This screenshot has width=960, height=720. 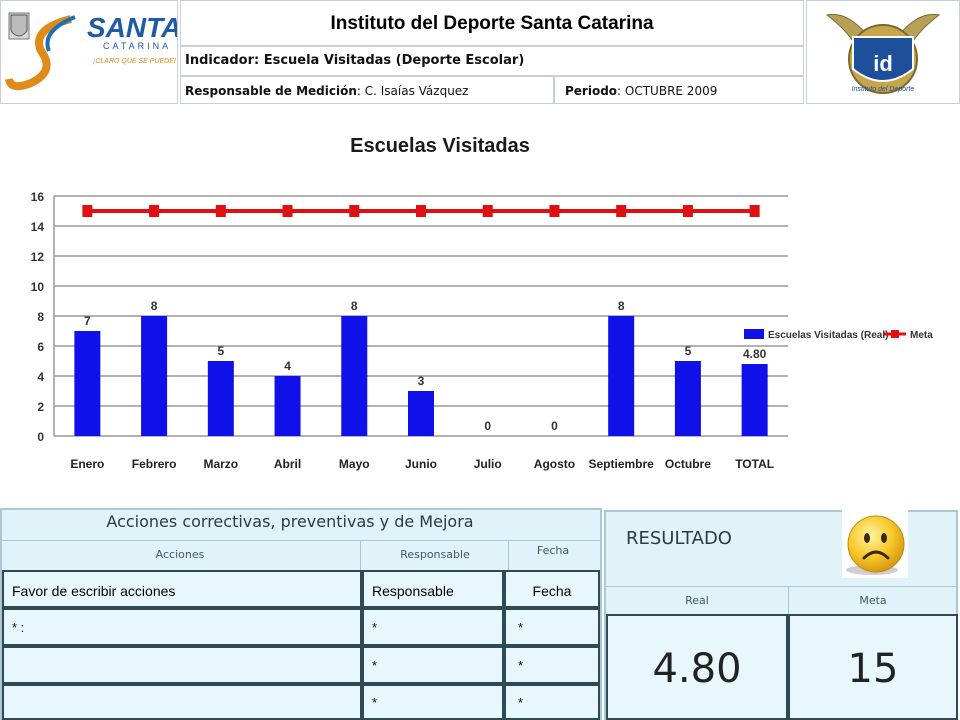 I want to click on periodo-line: Periodo: OCTUBRE 2009, so click(x=641, y=91).